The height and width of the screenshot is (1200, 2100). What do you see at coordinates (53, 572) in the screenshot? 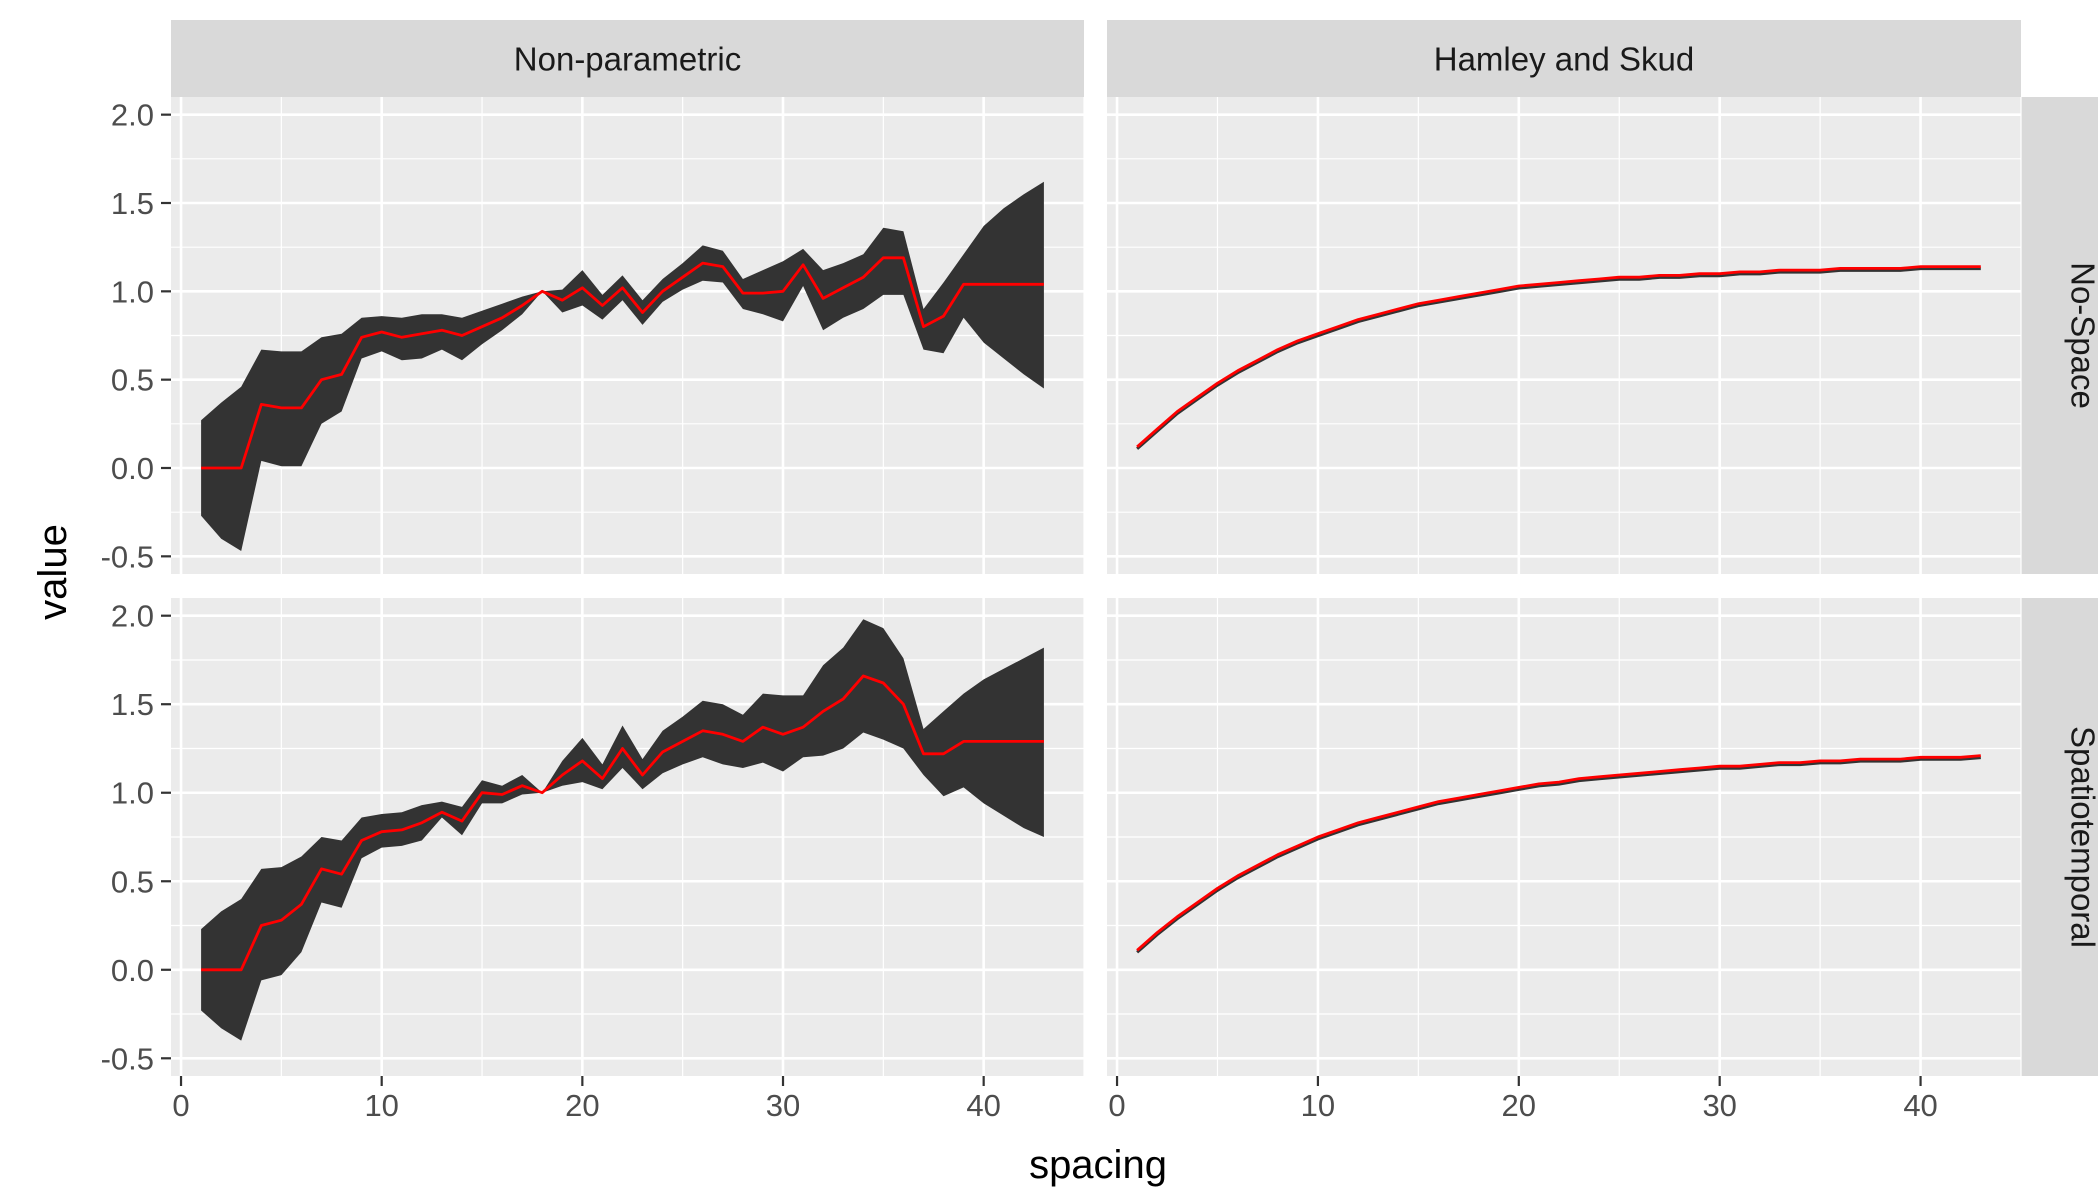
I see `y-axis-title: value` at bounding box center [53, 572].